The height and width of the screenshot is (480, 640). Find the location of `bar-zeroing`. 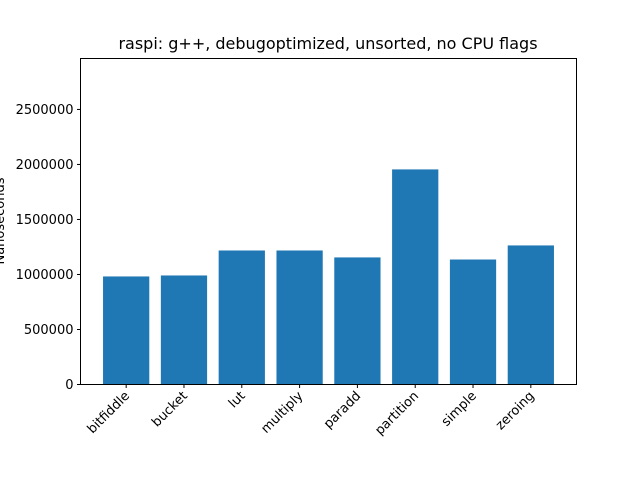

bar-zeroing is located at coordinates (530, 315).